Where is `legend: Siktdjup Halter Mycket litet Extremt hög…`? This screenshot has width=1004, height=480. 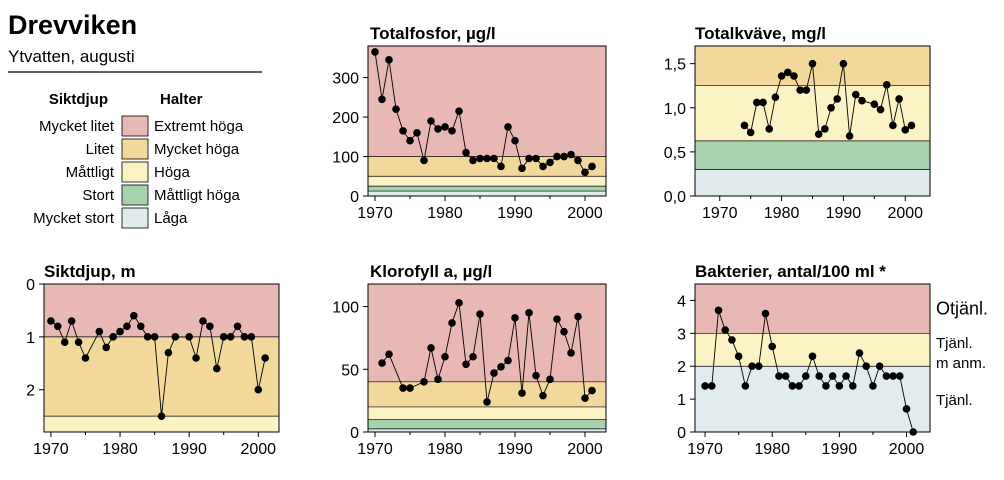
legend: Siktdjup Halter Mycket litet Extremt hög… is located at coordinates (138, 160).